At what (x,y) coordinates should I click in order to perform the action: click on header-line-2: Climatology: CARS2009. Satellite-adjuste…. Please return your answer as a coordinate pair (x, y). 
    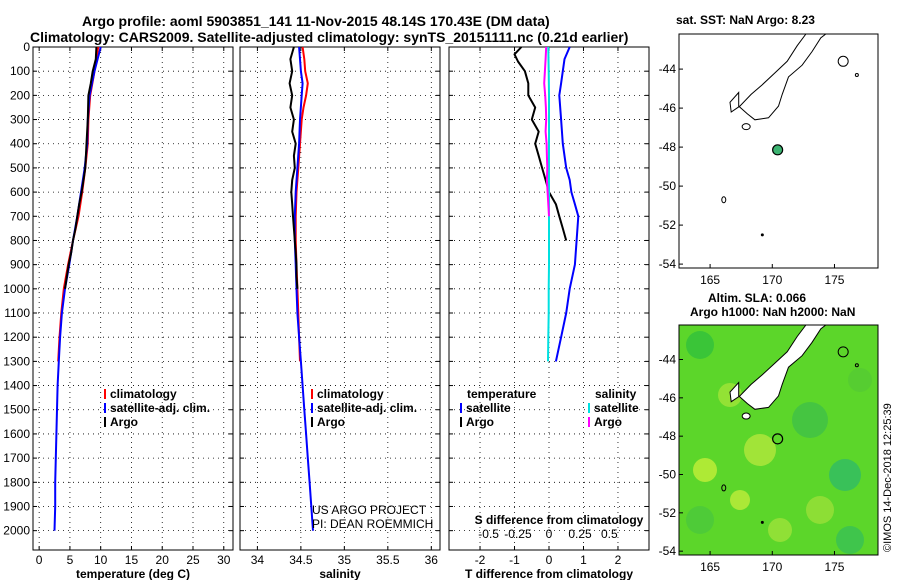
    Looking at the image, I should click on (329, 37).